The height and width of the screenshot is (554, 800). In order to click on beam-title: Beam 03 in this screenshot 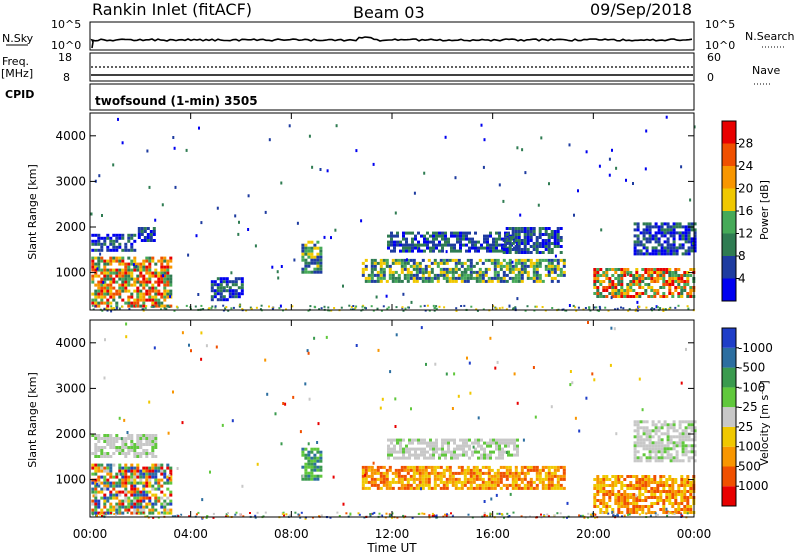, I will do `click(389, 12)`.